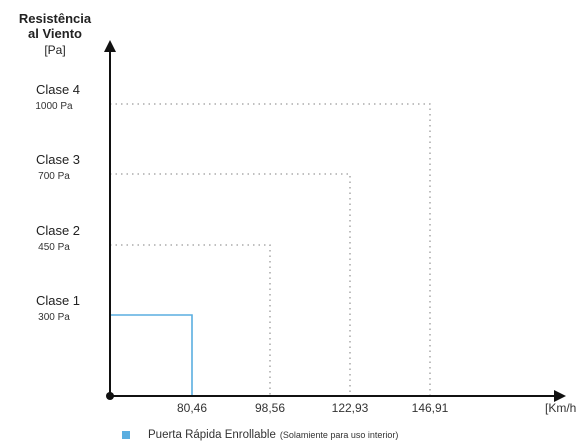 The height and width of the screenshot is (448, 581). I want to click on class-pressure-label: 450 Pa, so click(54, 247).